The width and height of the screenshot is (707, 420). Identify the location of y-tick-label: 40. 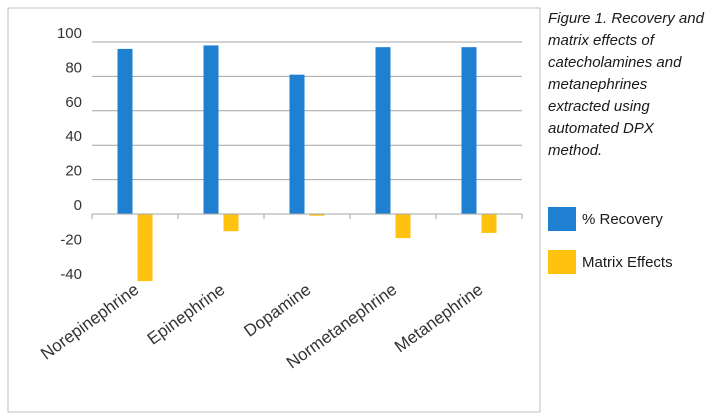
(73, 136).